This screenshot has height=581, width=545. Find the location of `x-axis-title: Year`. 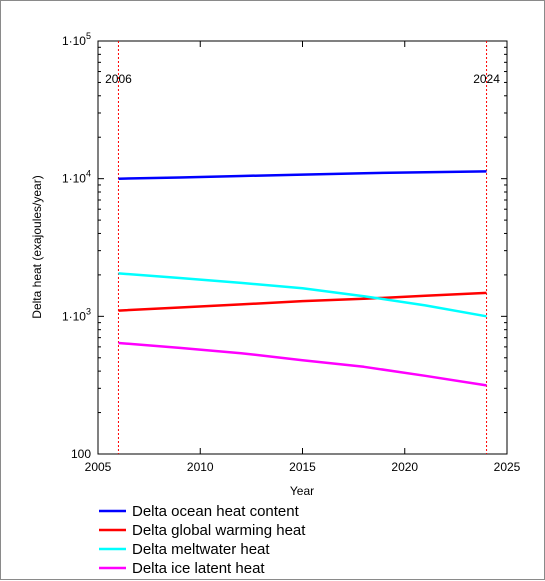

x-axis-title: Year is located at coordinates (302, 491).